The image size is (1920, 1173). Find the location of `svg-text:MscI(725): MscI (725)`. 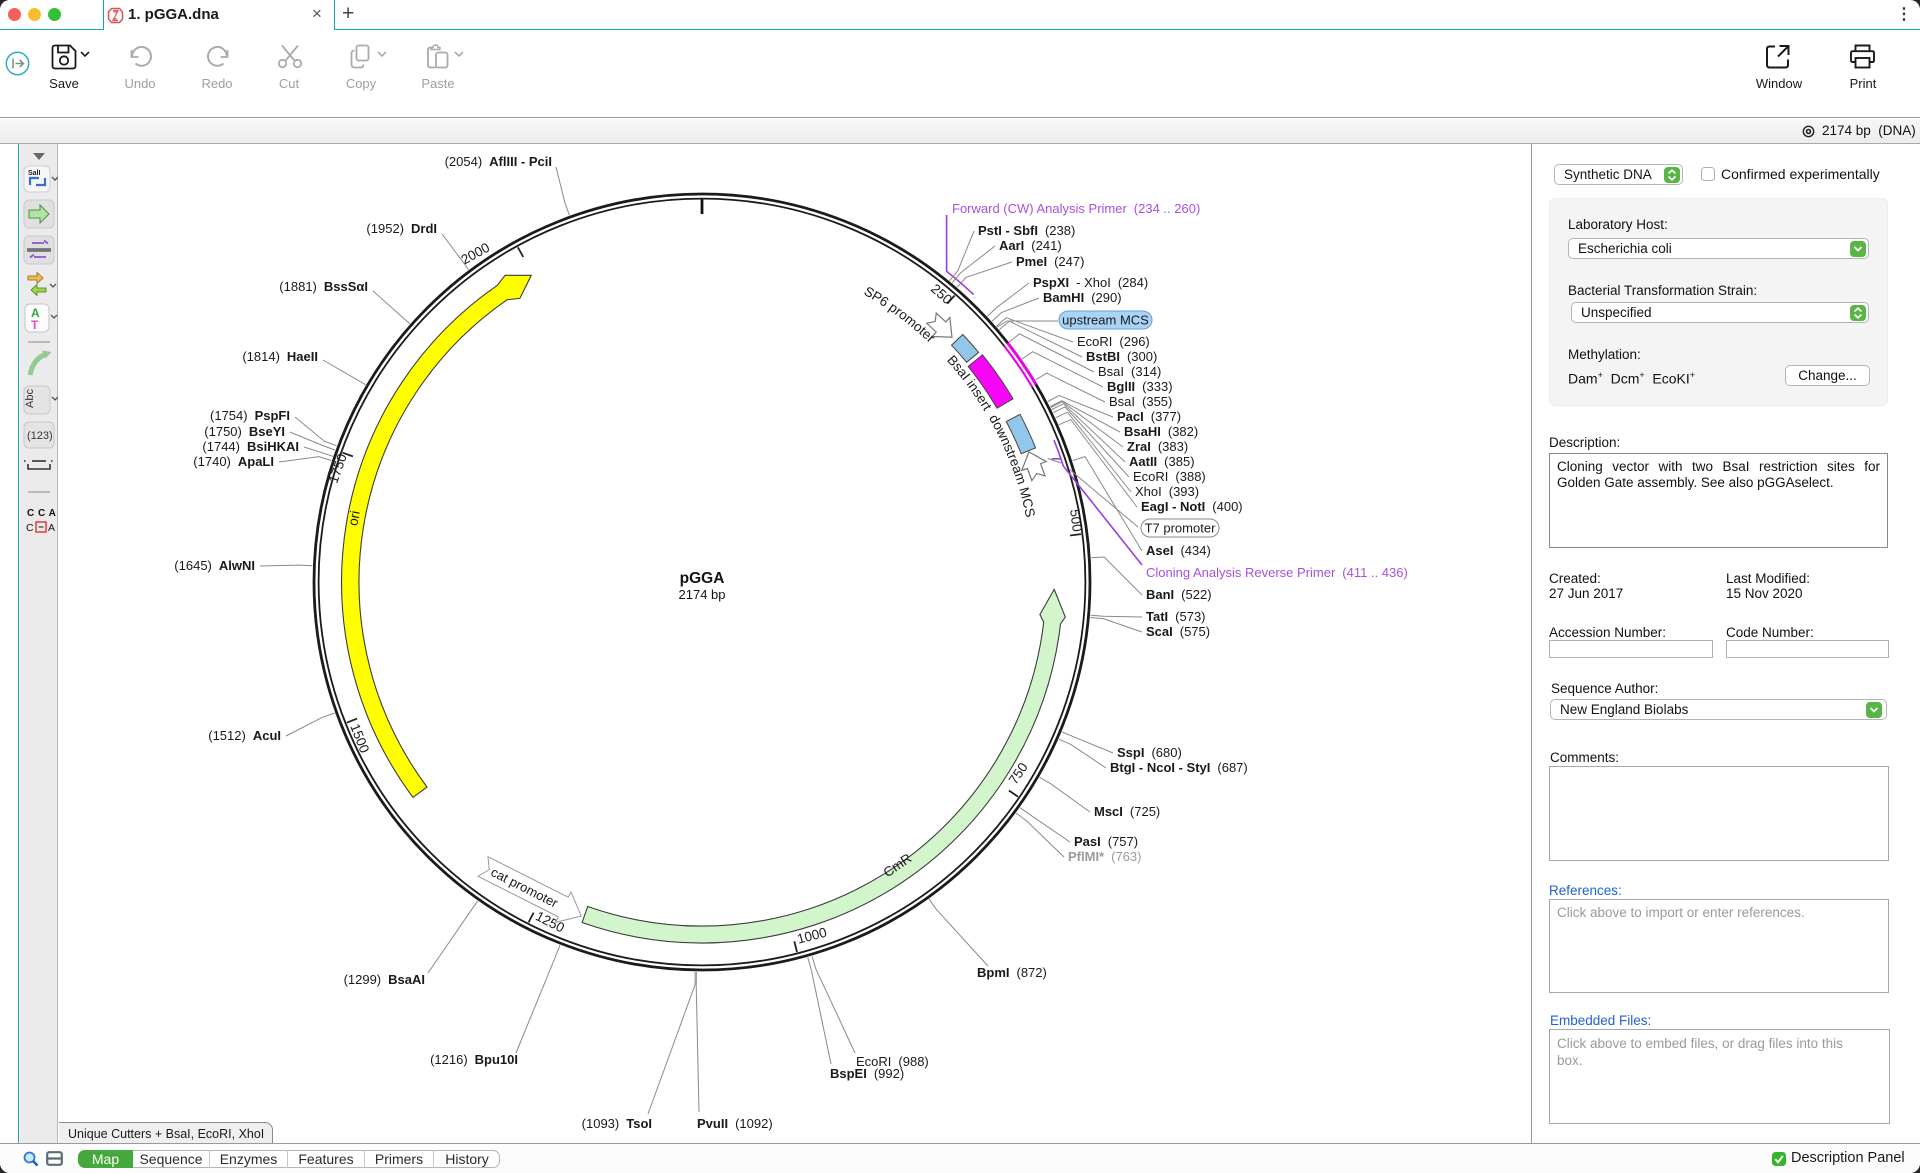

svg-text:MscI(725): MscI (725) is located at coordinates (1127, 811).